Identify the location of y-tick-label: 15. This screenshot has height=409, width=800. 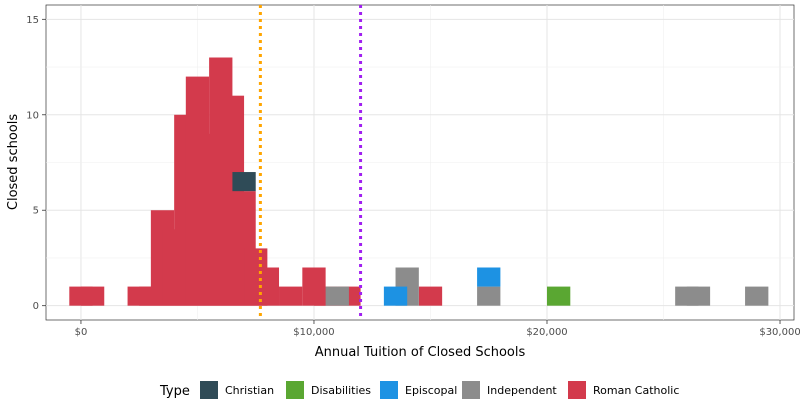
(32, 20).